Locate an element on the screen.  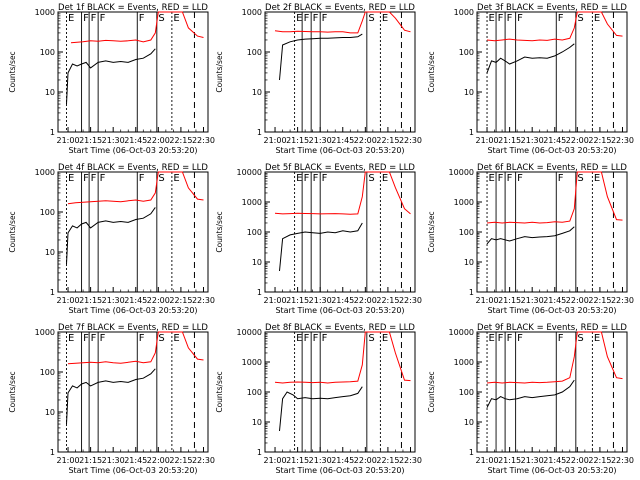
panel-title: Det 6f BLACK = Events, RED = LLD is located at coordinates (552, 168).